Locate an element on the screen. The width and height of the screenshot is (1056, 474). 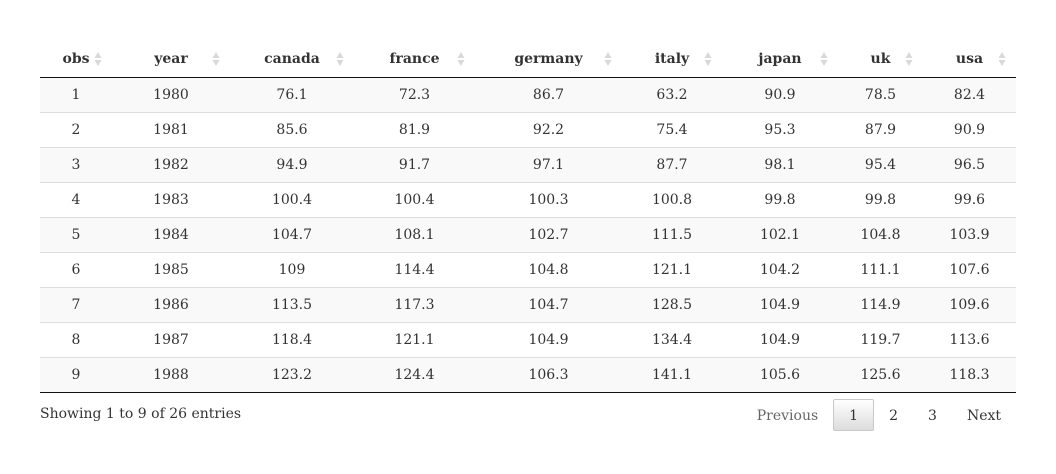
table-cell-germany: 104.7 is located at coordinates (548, 305).